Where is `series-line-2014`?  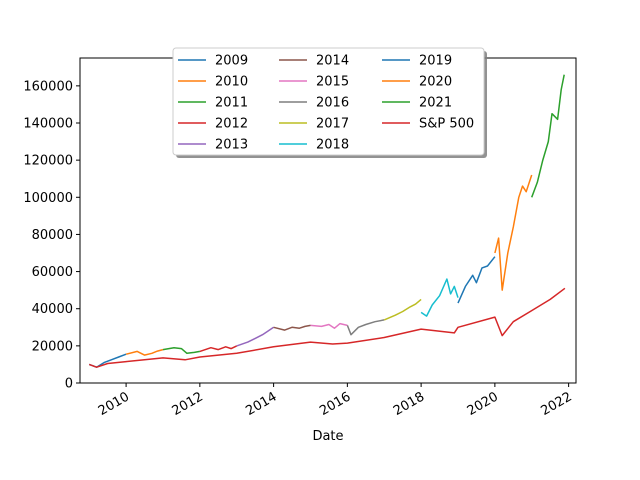 series-line-2014 is located at coordinates (292, 327).